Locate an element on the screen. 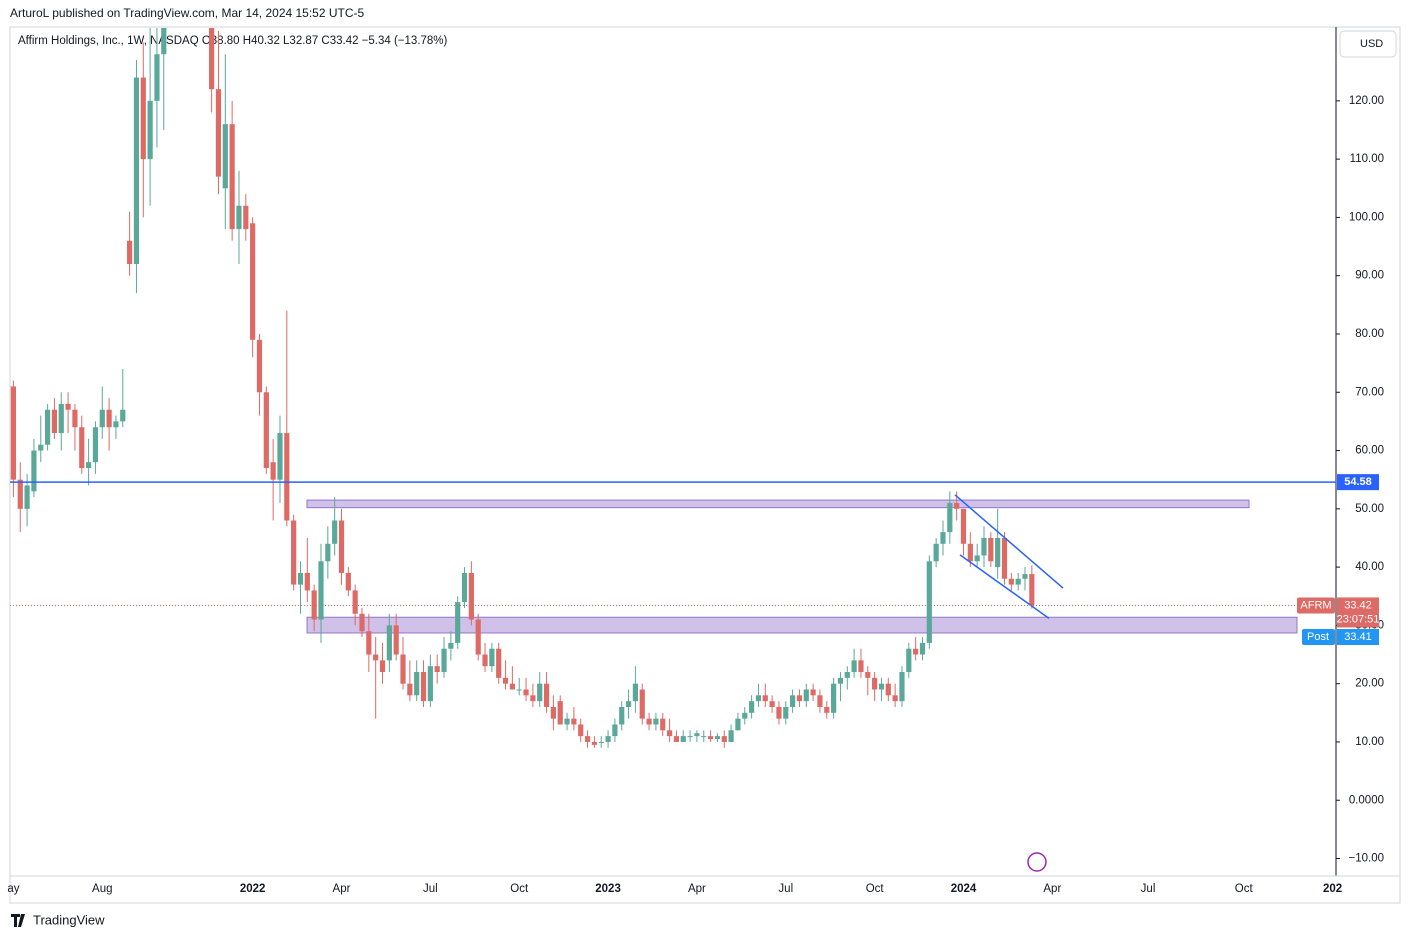 The width and height of the screenshot is (1410, 944). zone is located at coordinates (802, 625).